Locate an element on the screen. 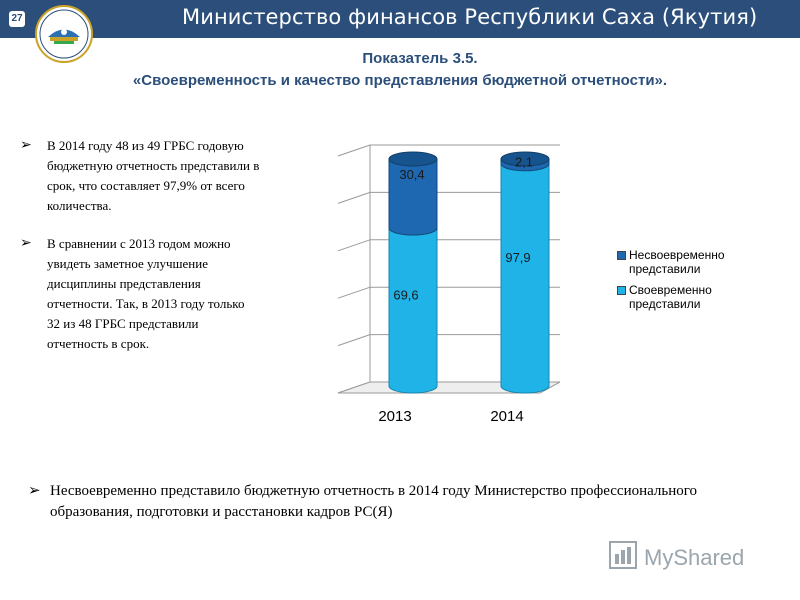 Image resolution: width=800 pixels, height=600 pixels. x-tick-label-2013: 2013 is located at coordinates (394, 416).